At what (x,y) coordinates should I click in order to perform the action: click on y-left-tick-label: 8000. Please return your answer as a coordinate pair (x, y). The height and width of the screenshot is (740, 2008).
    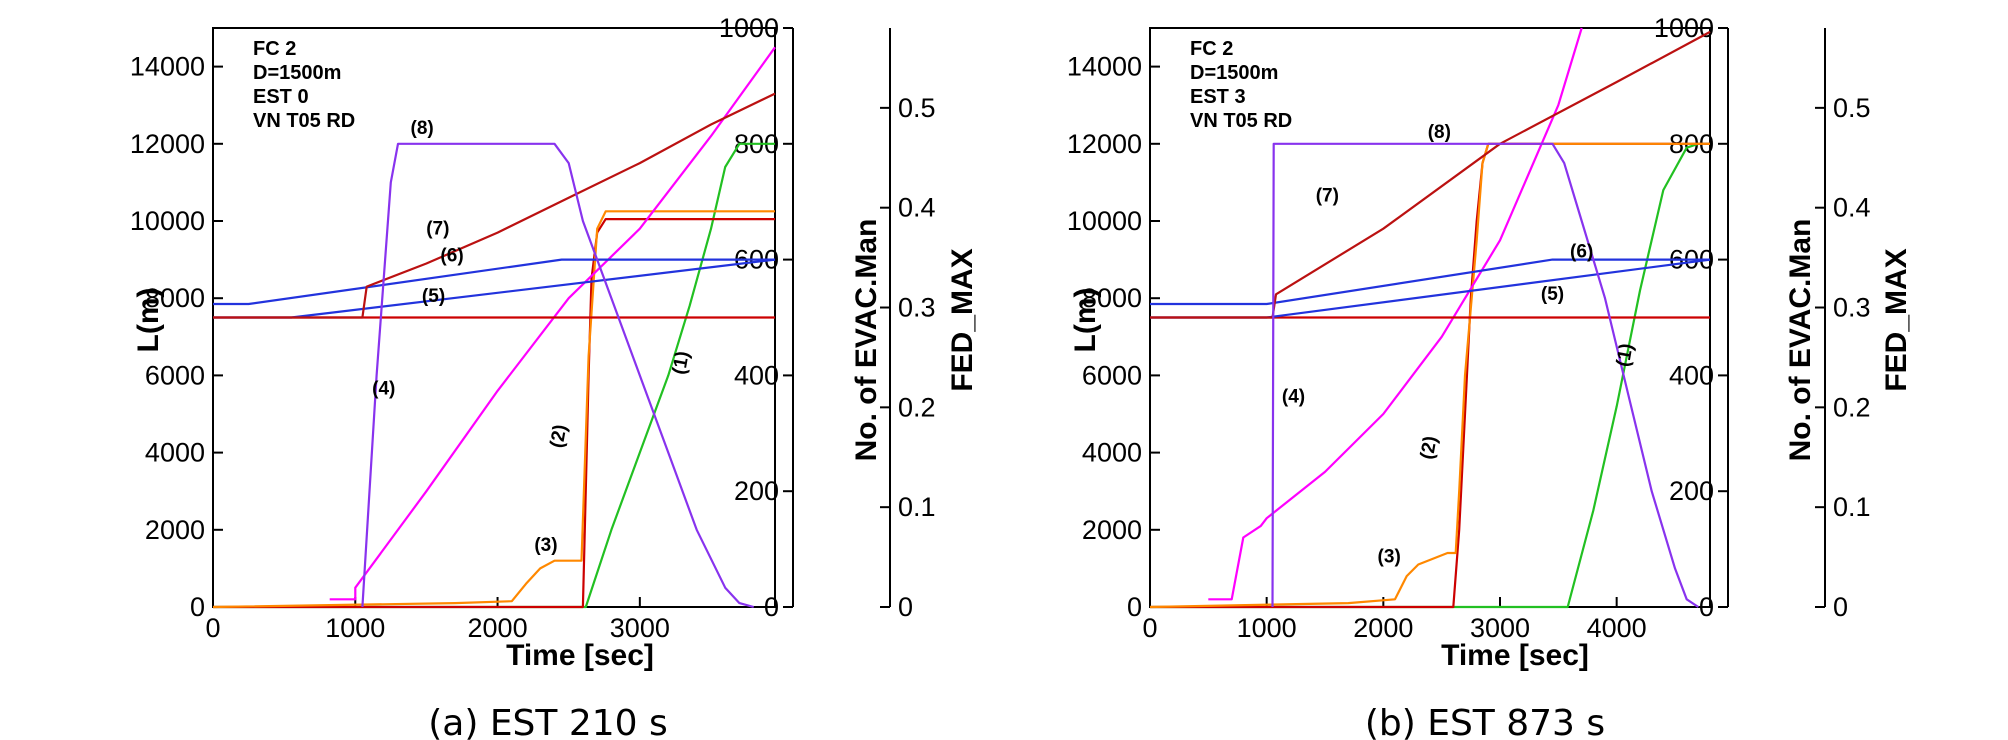
    Looking at the image, I should click on (175, 298).